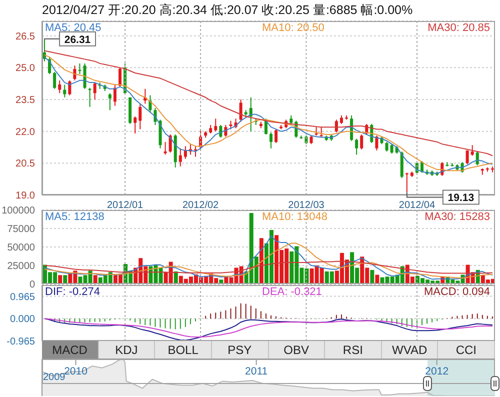 Image resolution: width=500 pixels, height=397 pixels. Describe the element at coordinates (76, 371) in the screenshot. I see `x-tick-label: 2010` at that location.